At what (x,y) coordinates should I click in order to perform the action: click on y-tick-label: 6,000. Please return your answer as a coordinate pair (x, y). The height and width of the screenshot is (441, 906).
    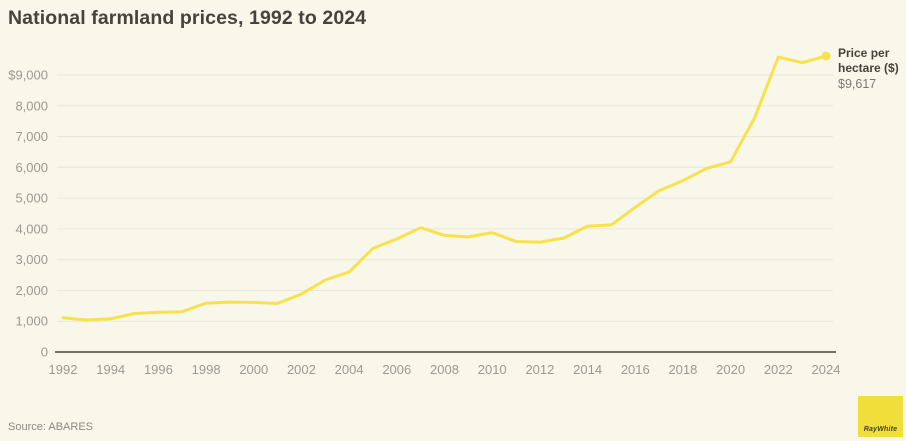
    Looking at the image, I should click on (31, 167).